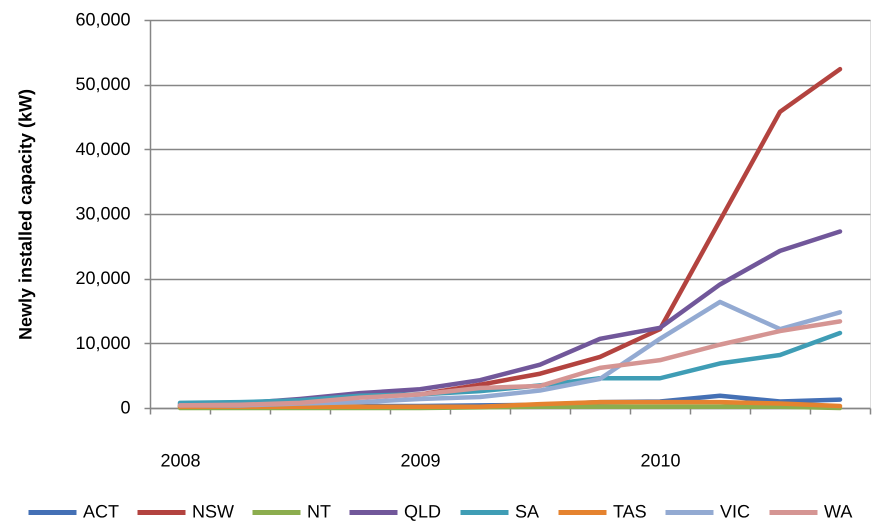 Image resolution: width=877 pixels, height=528 pixels. What do you see at coordinates (735, 512) in the screenshot?
I see `legend-label: VIC` at bounding box center [735, 512].